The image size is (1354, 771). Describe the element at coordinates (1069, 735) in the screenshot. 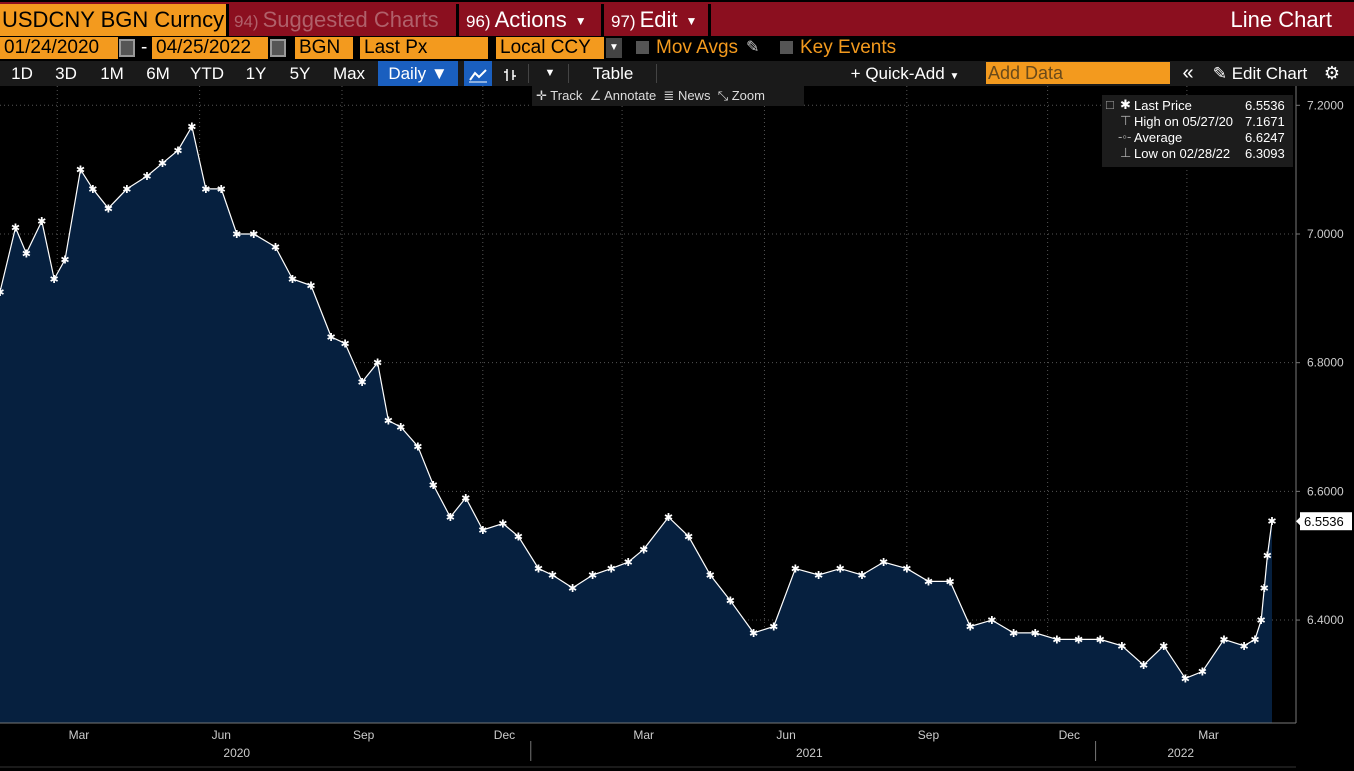

I see `x-tick-label: Dec` at that location.